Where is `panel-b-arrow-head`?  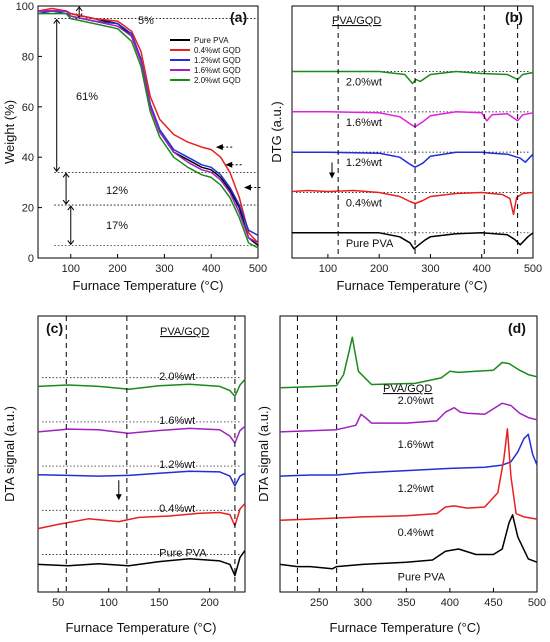 panel-b-arrow-head is located at coordinates (331, 175).